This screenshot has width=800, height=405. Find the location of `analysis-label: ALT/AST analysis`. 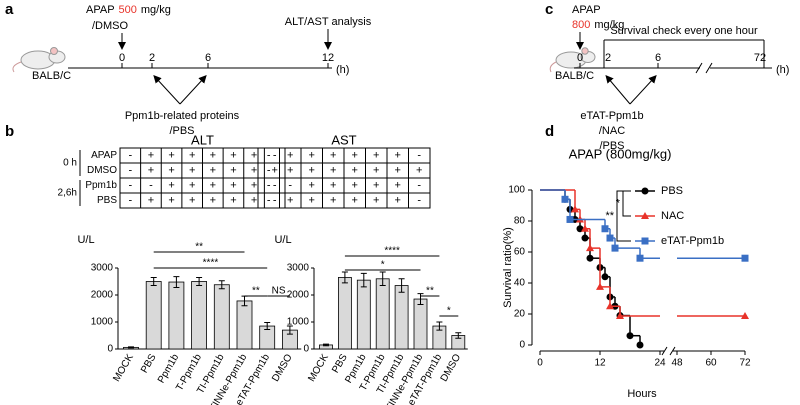

analysis-label: ALT/AST analysis is located at coordinates (328, 22).